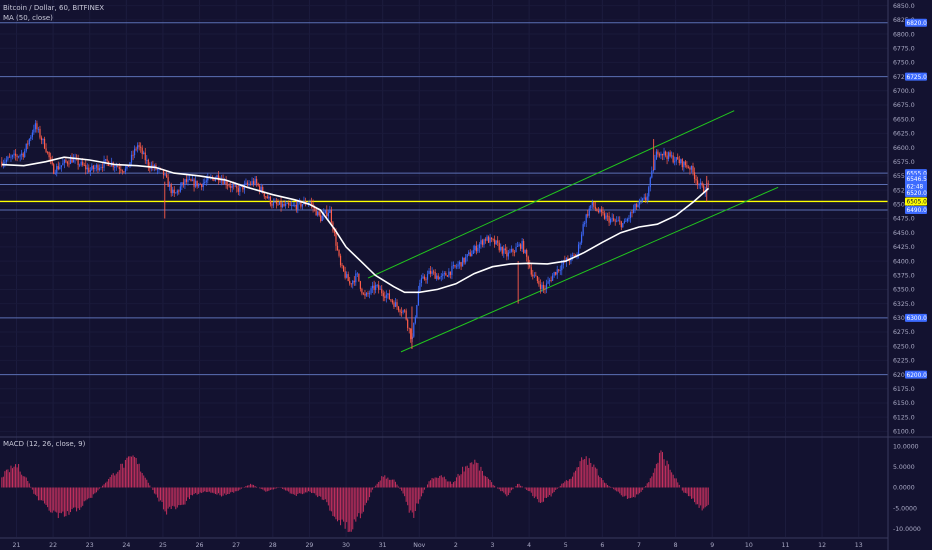 The image size is (932, 550). I want to click on time-tick-label: 28, so click(273, 545).